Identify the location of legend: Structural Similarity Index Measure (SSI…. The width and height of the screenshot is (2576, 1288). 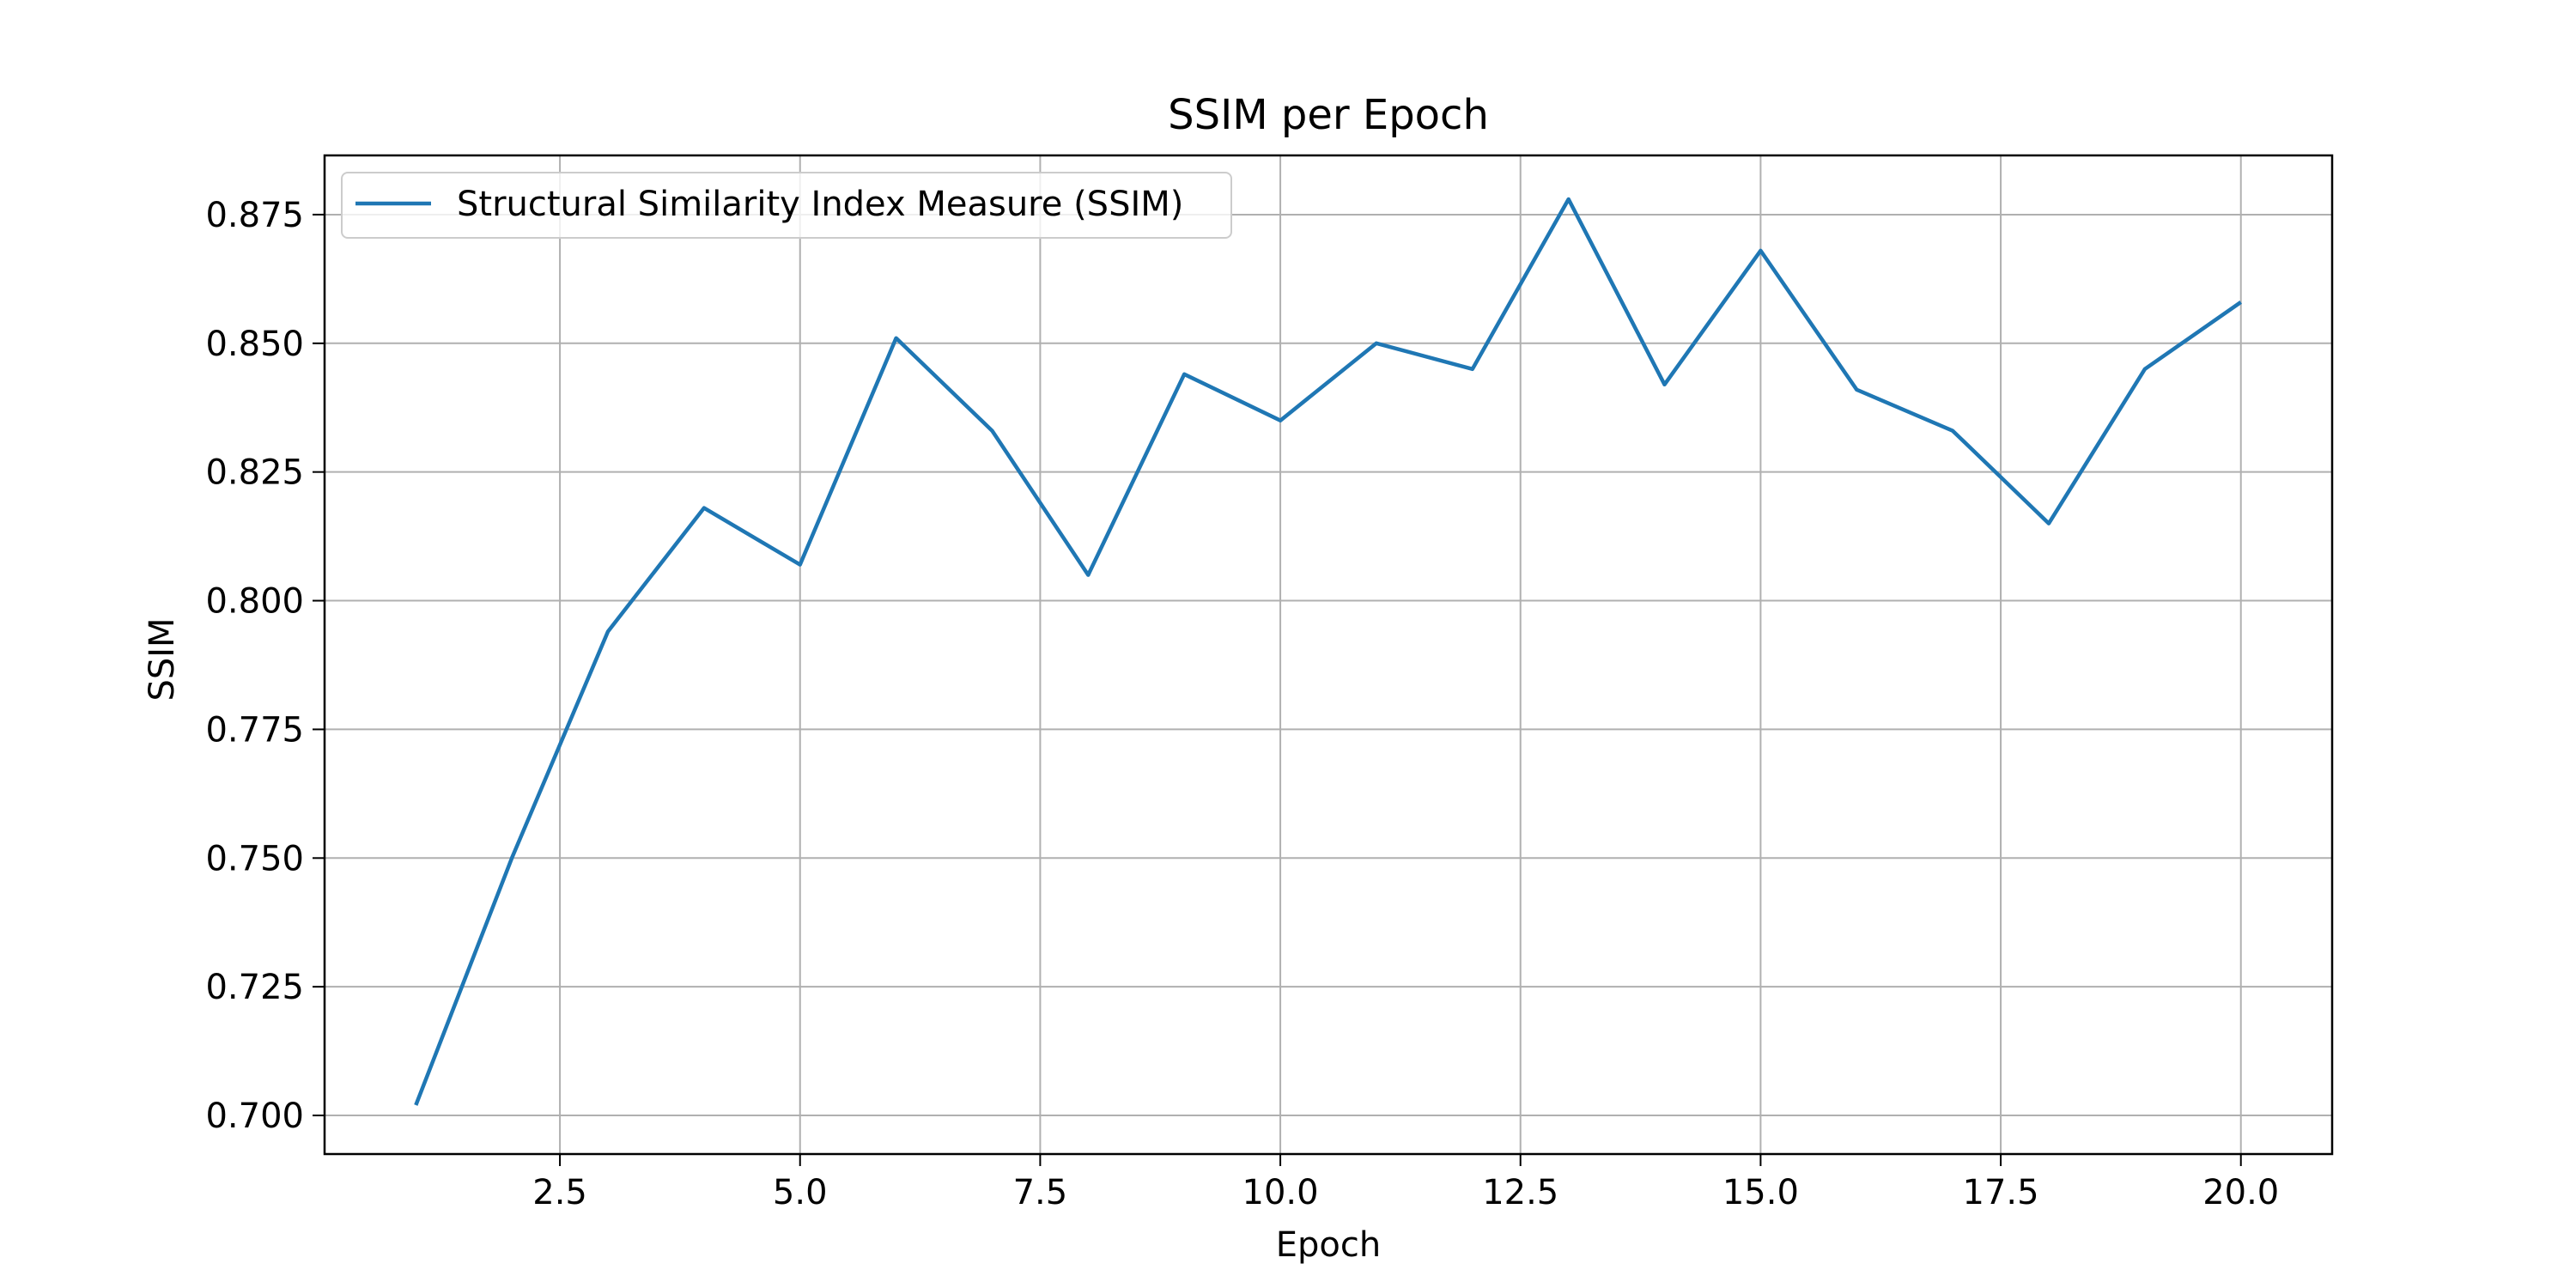
(786, 206).